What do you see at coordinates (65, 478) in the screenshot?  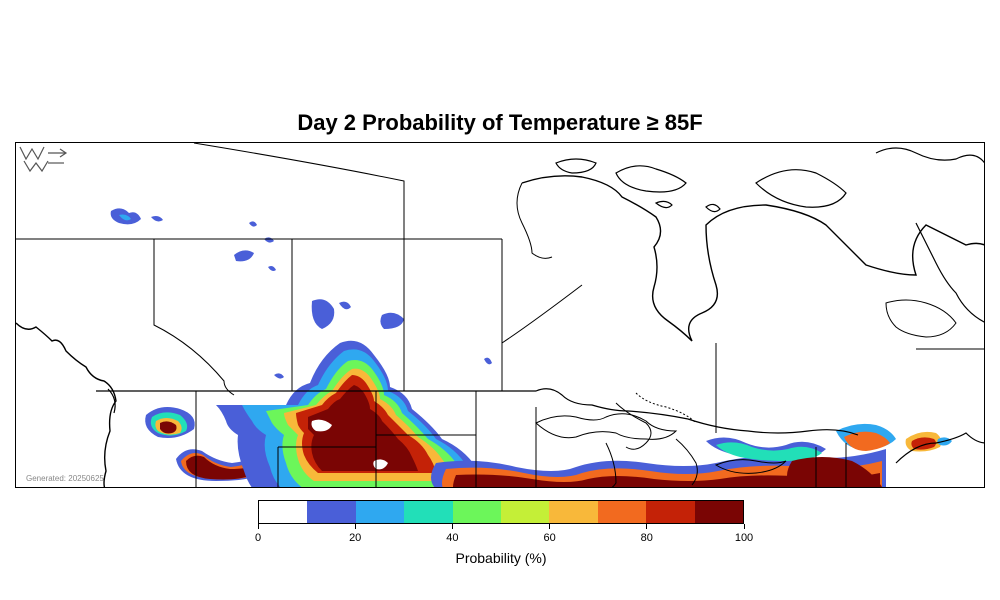 I see `generated-timestamp: Generated: 20250625` at bounding box center [65, 478].